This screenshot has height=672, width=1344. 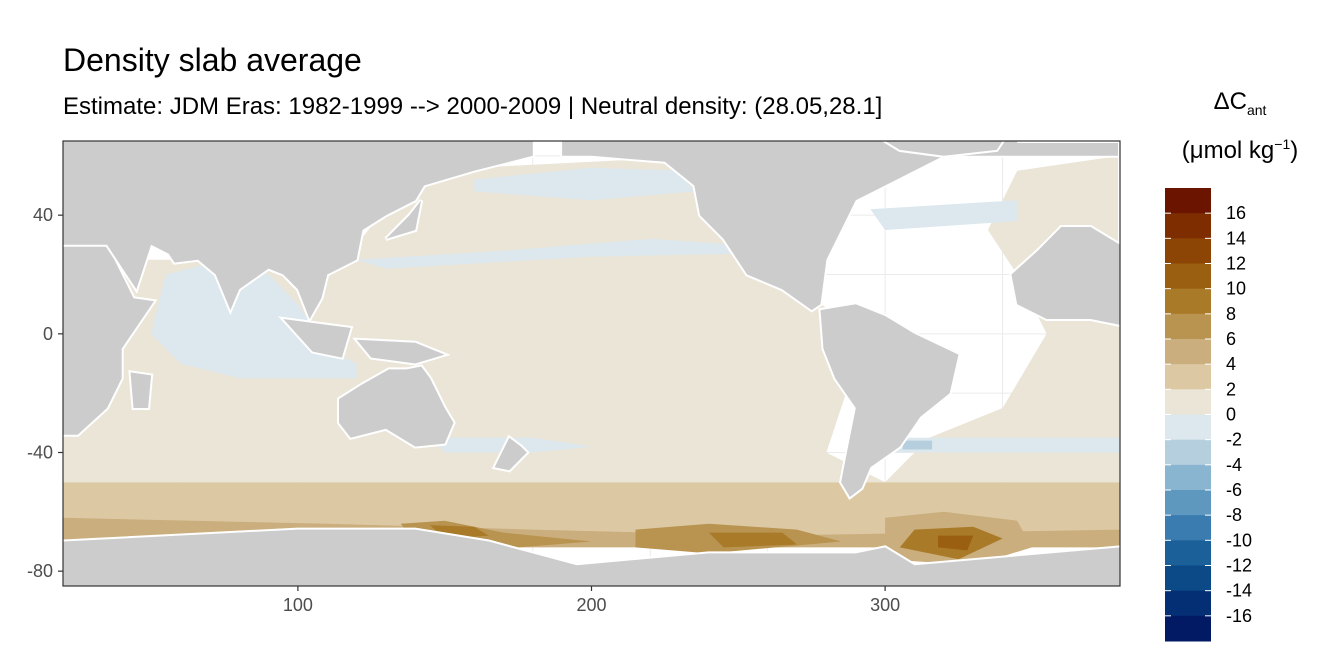 What do you see at coordinates (1236, 238) in the screenshot?
I see `legend-label: 14` at bounding box center [1236, 238].